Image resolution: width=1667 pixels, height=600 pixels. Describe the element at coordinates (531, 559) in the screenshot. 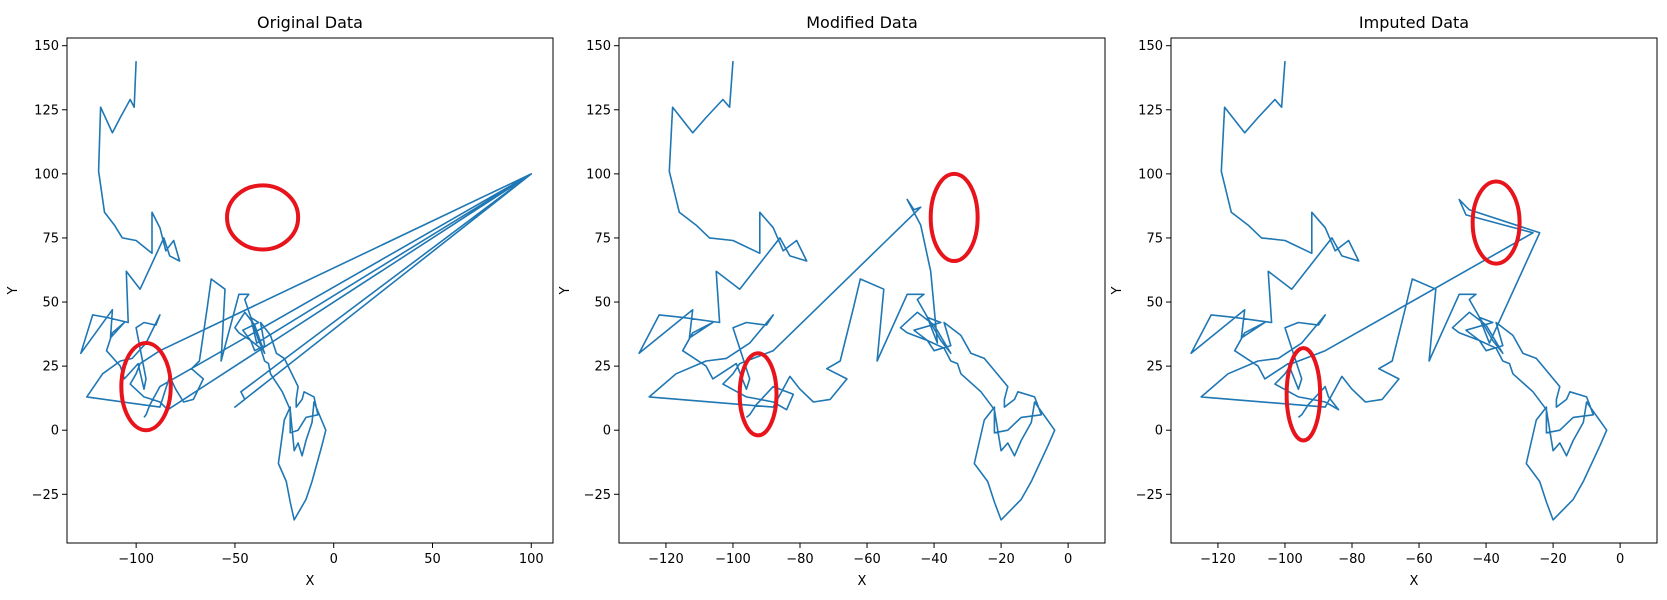

I see `x-tick-label: 100` at that location.